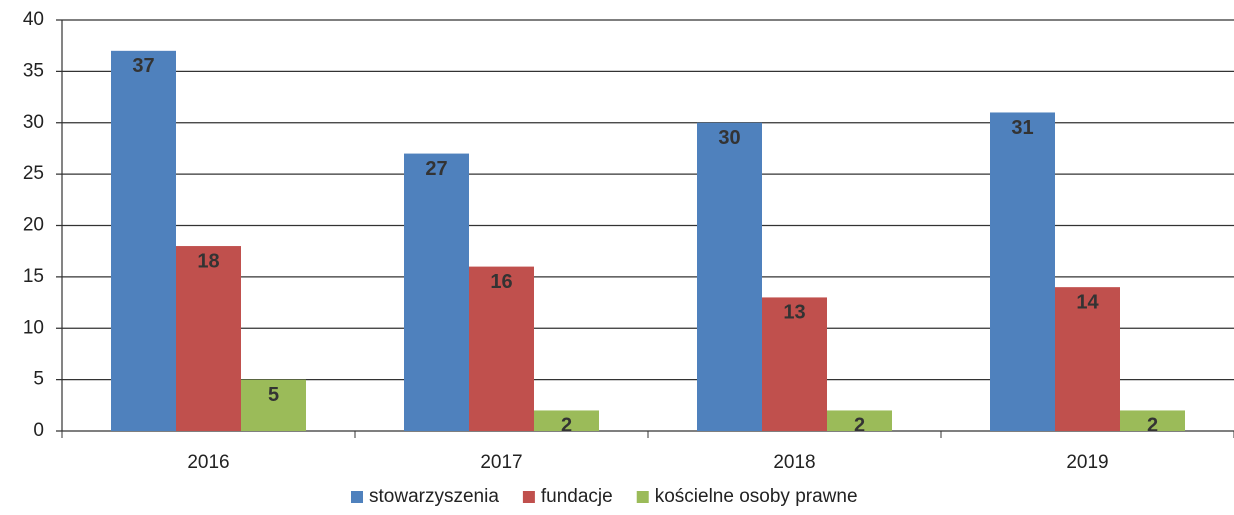  What do you see at coordinates (501, 282) in the screenshot?
I see `data-label: 16` at bounding box center [501, 282].